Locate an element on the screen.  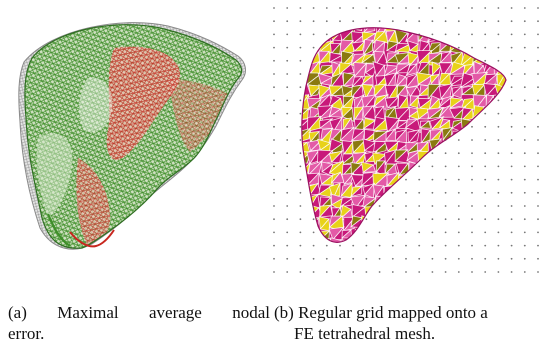
caption-a: (a) Maximal average nodal error. is located at coordinates (139, 323).